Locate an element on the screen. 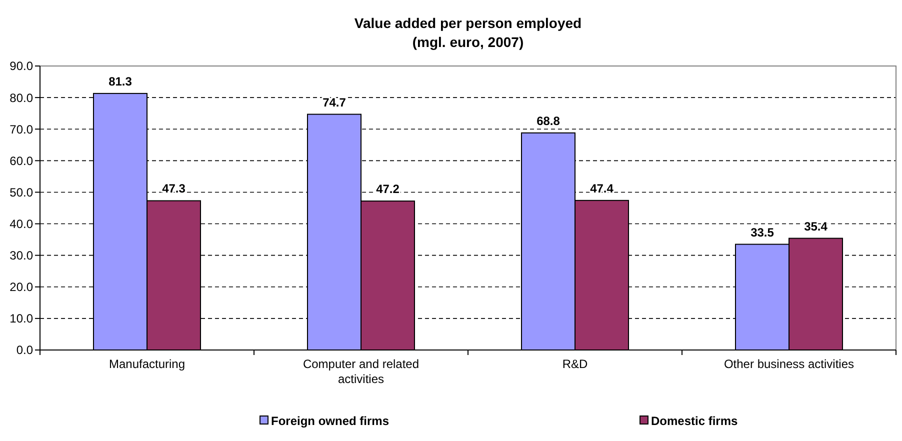 This screenshot has width=902, height=441. y-tick-label: 90.0 is located at coordinates (22, 66).